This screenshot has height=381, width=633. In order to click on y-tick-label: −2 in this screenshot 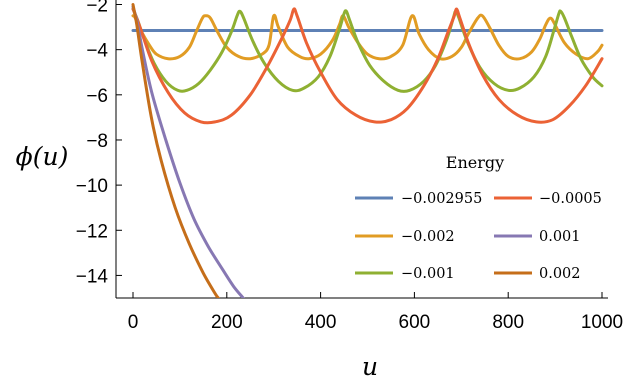, I will do `click(97, 8)`.